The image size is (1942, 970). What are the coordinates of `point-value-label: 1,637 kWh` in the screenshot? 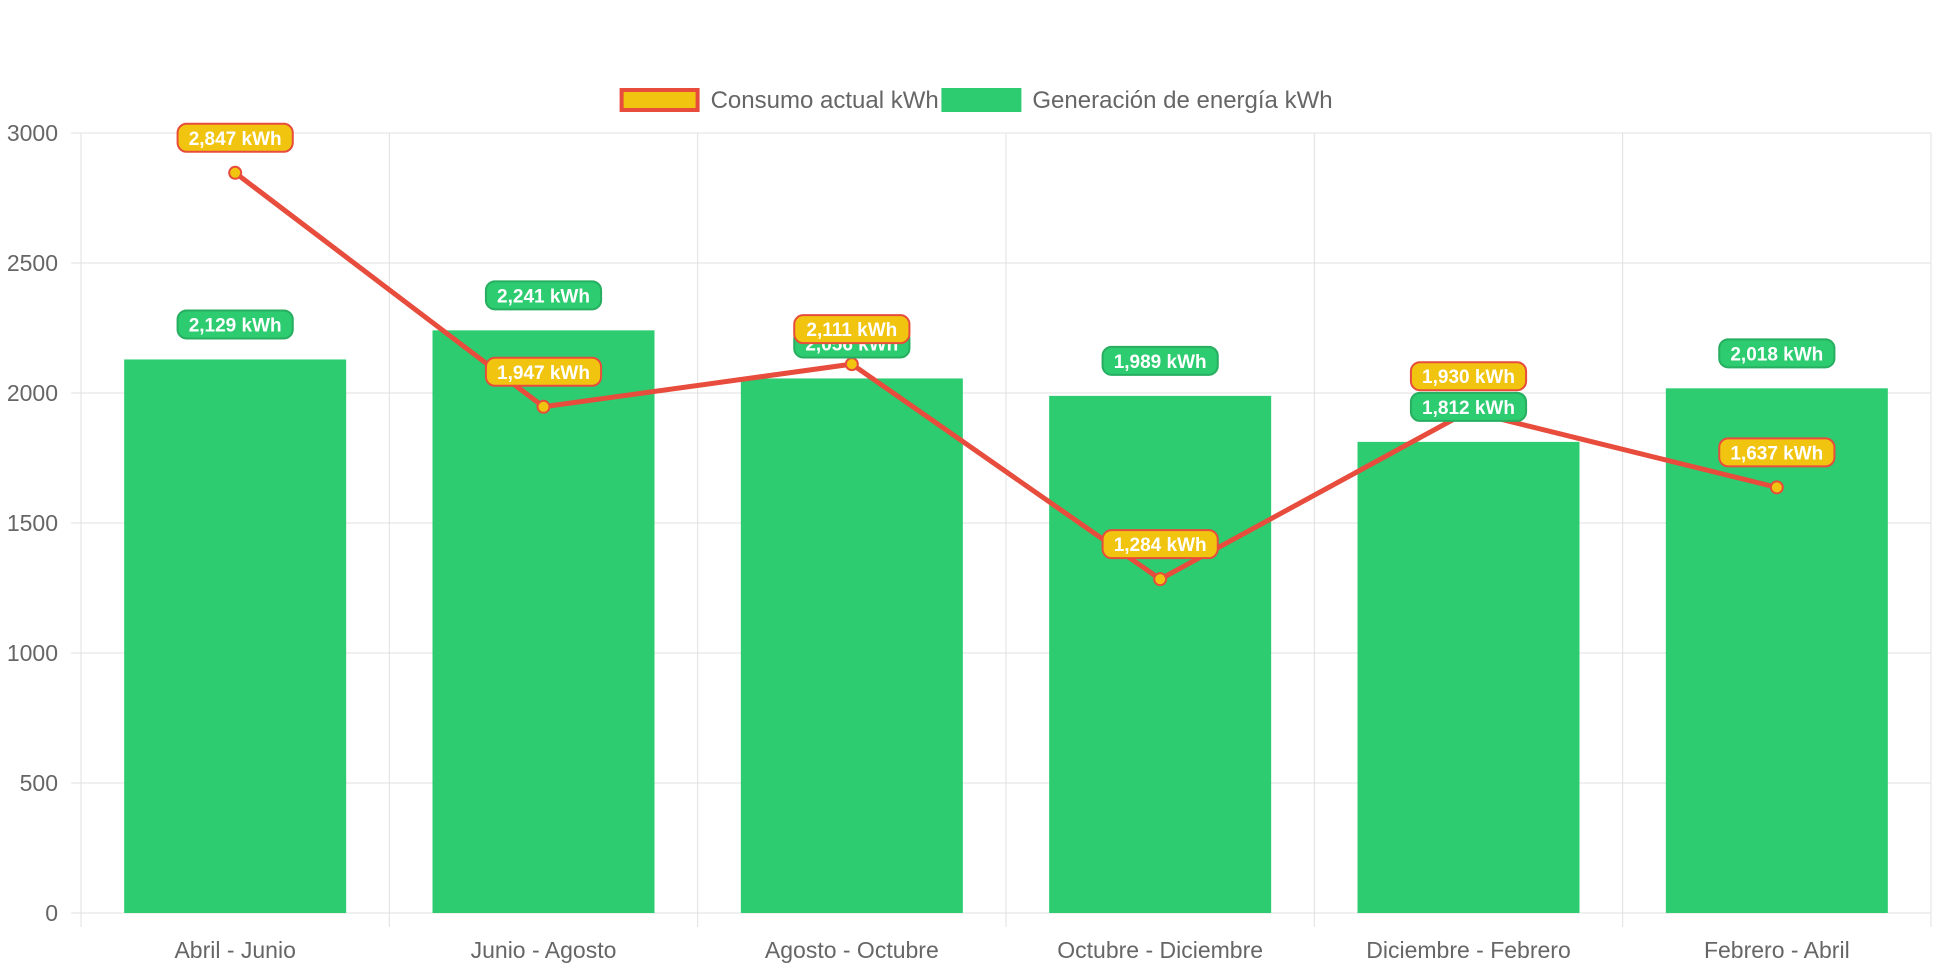 It's located at (1777, 452).